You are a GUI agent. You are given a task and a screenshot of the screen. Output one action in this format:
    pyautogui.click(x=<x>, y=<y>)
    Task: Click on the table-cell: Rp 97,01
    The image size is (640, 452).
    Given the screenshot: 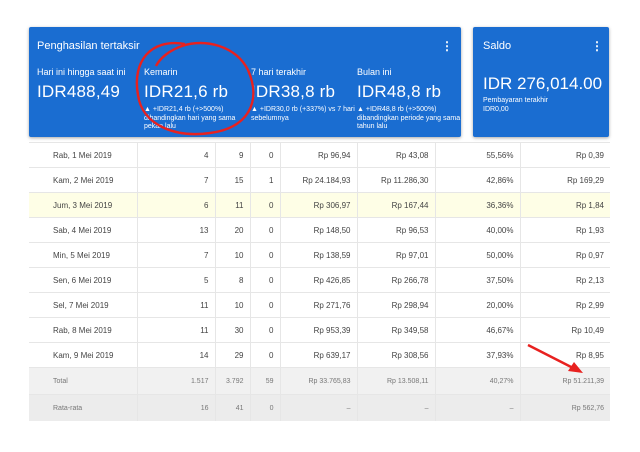 What is the action you would take?
    pyautogui.click(x=395, y=255)
    